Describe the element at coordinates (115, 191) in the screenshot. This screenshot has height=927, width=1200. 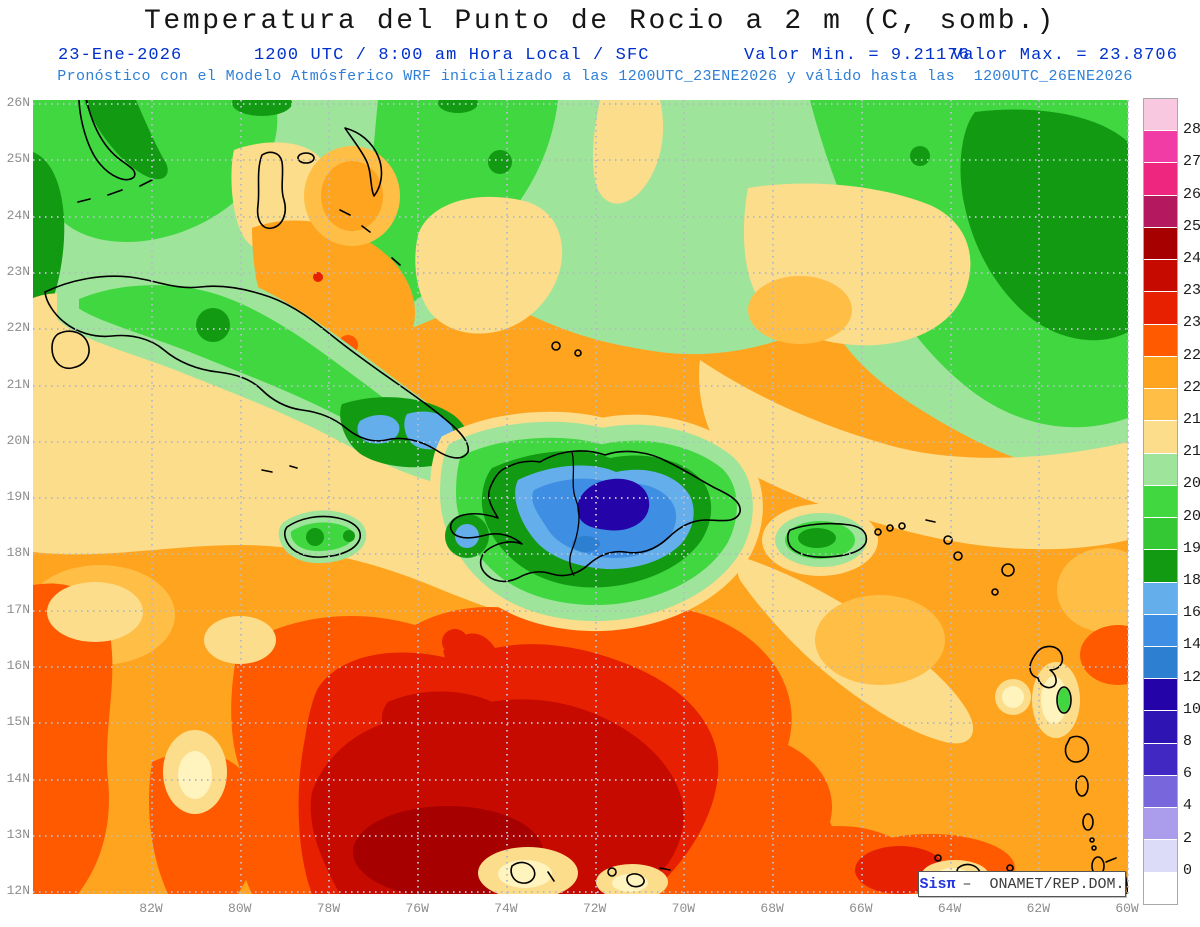
I see `florida-keys` at that location.